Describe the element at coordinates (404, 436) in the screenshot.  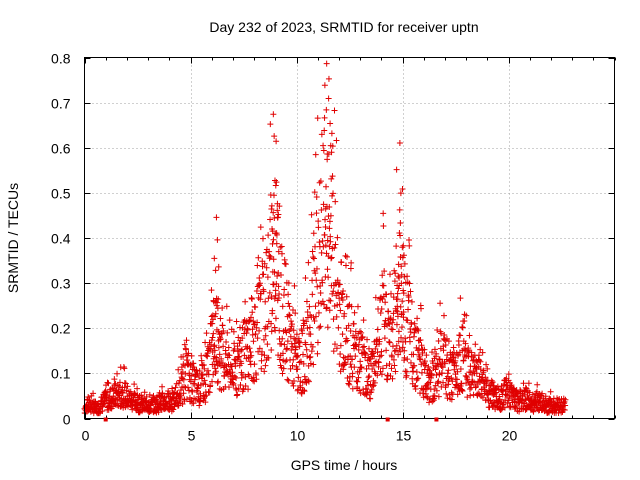
I see `x-tick-label: 15` at that location.